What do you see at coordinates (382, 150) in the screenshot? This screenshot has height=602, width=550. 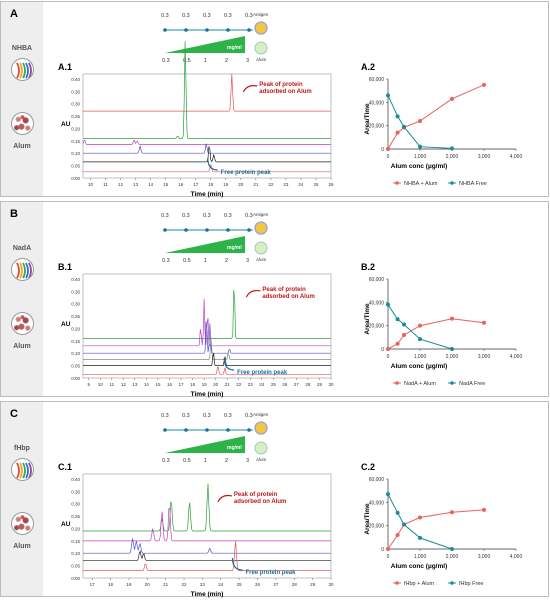 I see `y-tick-label: 0` at bounding box center [382, 150].